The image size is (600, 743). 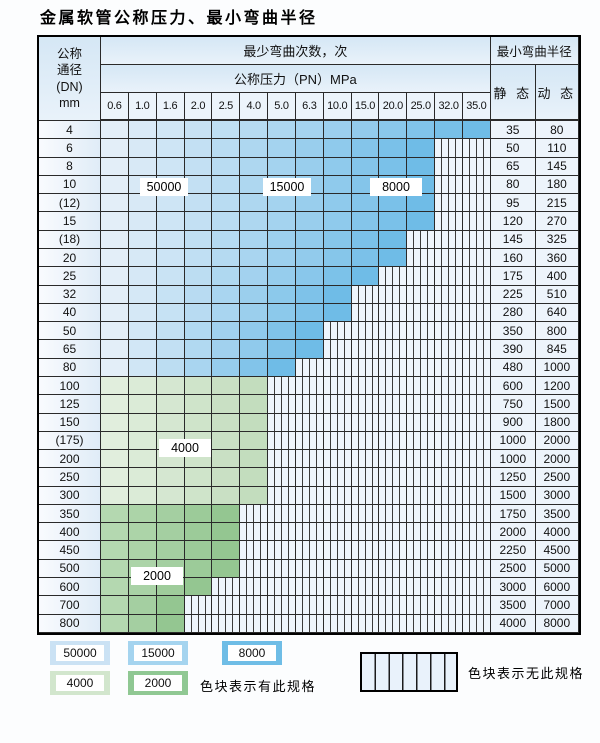 I want to click on bend-cycles-header: 最少弯曲次数，次, so click(x=296, y=51).